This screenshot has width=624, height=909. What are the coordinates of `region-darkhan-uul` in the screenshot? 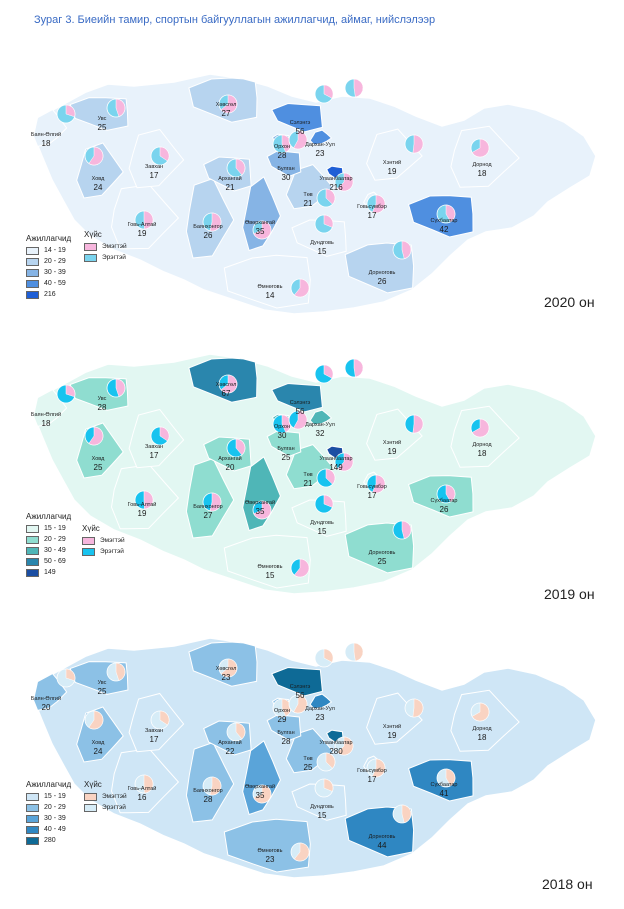 It's located at (321, 417).